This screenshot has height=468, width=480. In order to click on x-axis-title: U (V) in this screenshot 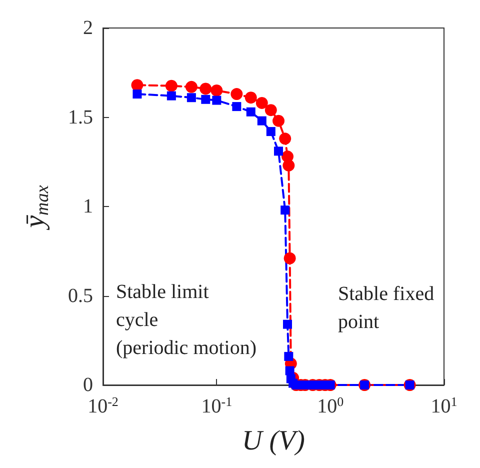, I will do `click(273, 441)`.